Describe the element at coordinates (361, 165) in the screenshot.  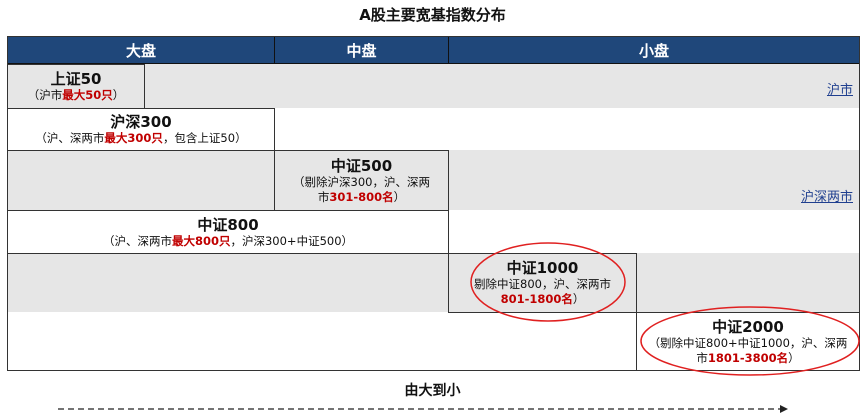
I see `index-name: 中证500` at that location.